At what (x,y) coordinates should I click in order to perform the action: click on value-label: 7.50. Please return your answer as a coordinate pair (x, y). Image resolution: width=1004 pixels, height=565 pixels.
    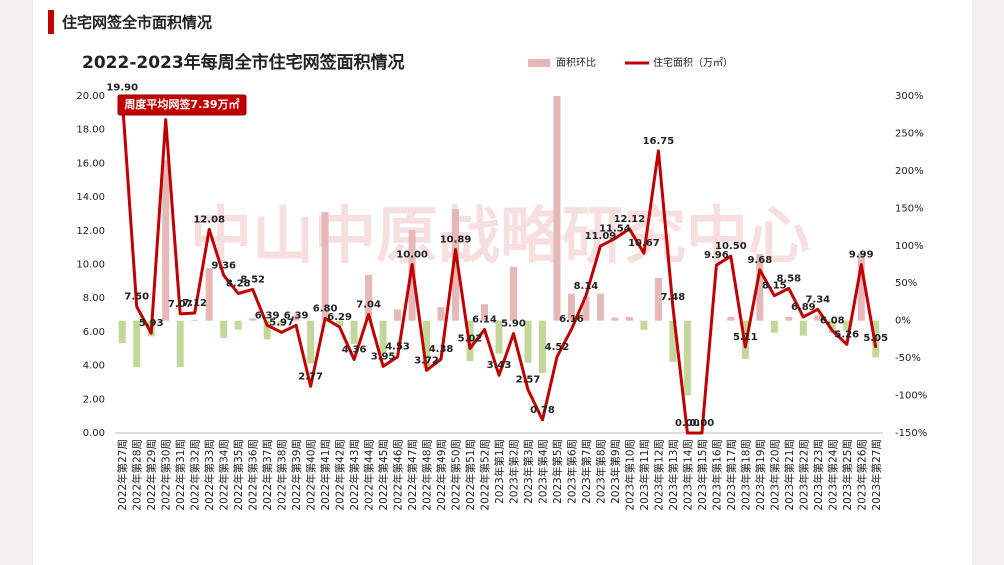
    Looking at the image, I should click on (136, 297).